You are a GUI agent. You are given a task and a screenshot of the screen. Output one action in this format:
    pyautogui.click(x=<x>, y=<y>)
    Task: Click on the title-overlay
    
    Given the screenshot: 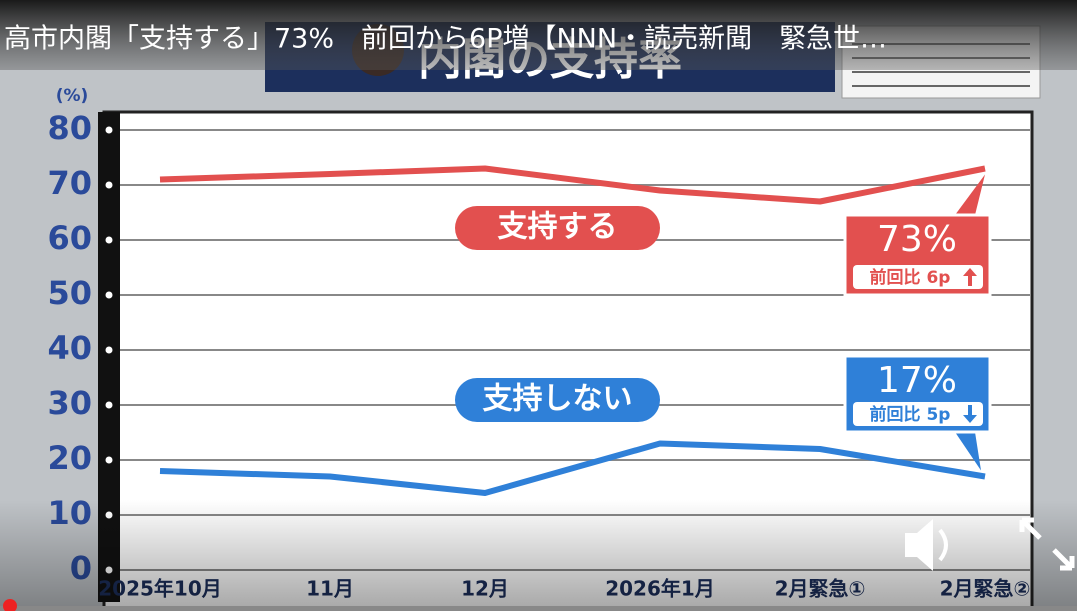 What is the action you would take?
    pyautogui.click(x=538, y=35)
    